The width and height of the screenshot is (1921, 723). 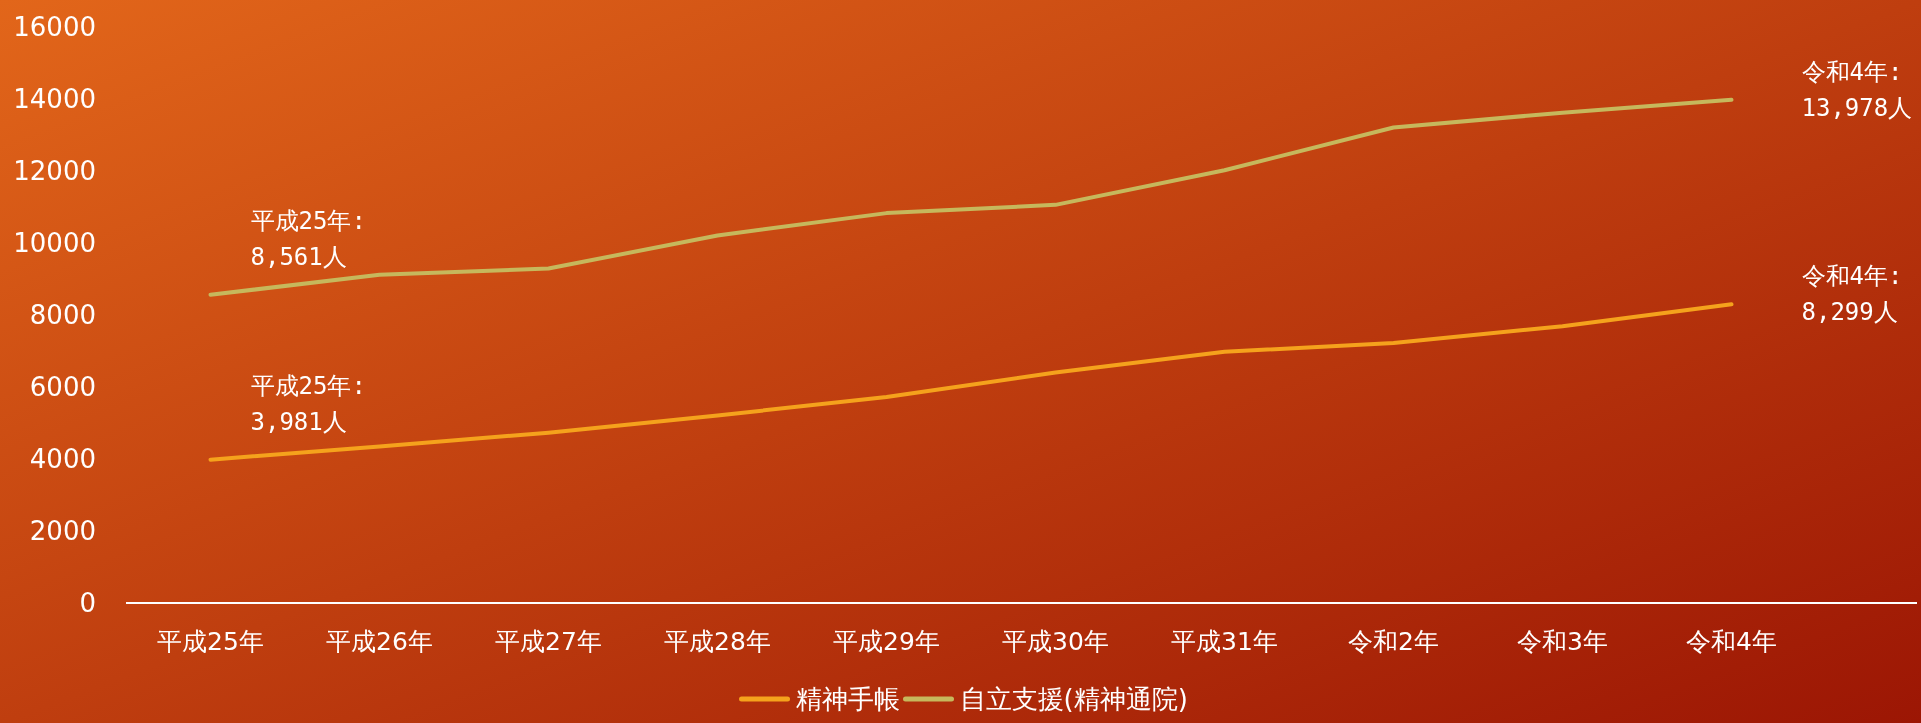 What do you see at coordinates (1073, 699) in the screenshot?
I see `legend-label: 自立支援(精神通院)` at bounding box center [1073, 699].